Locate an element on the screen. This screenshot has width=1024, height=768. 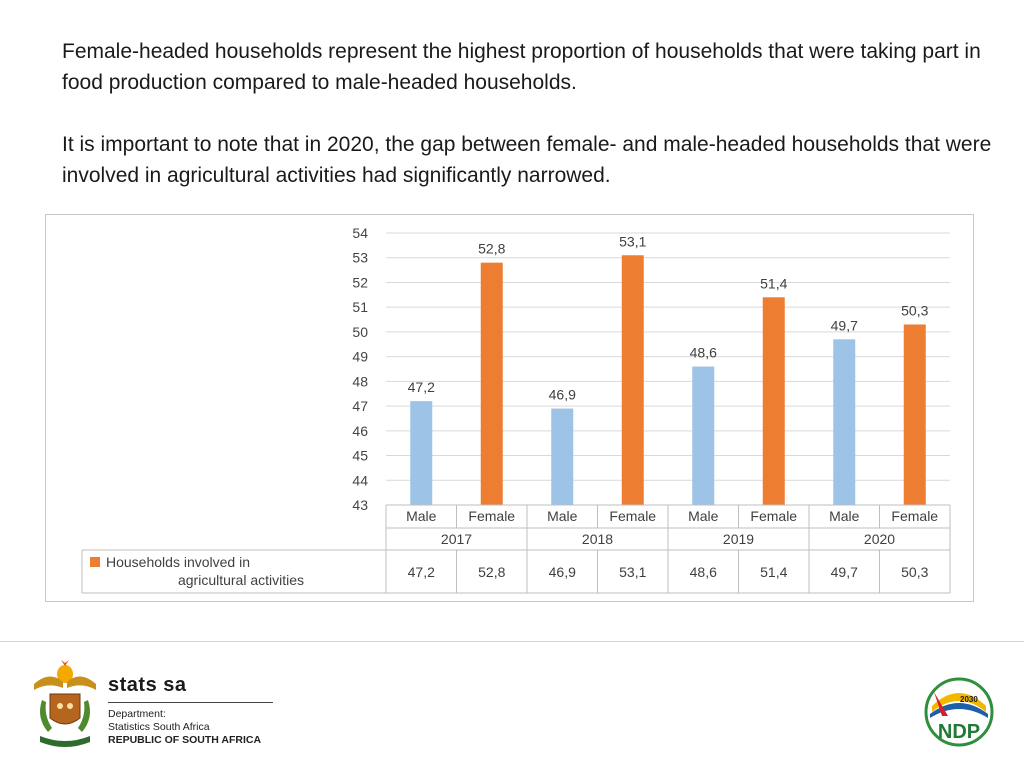
ndp-2030-logo: 2030 NDP is located at coordinates (959, 714).